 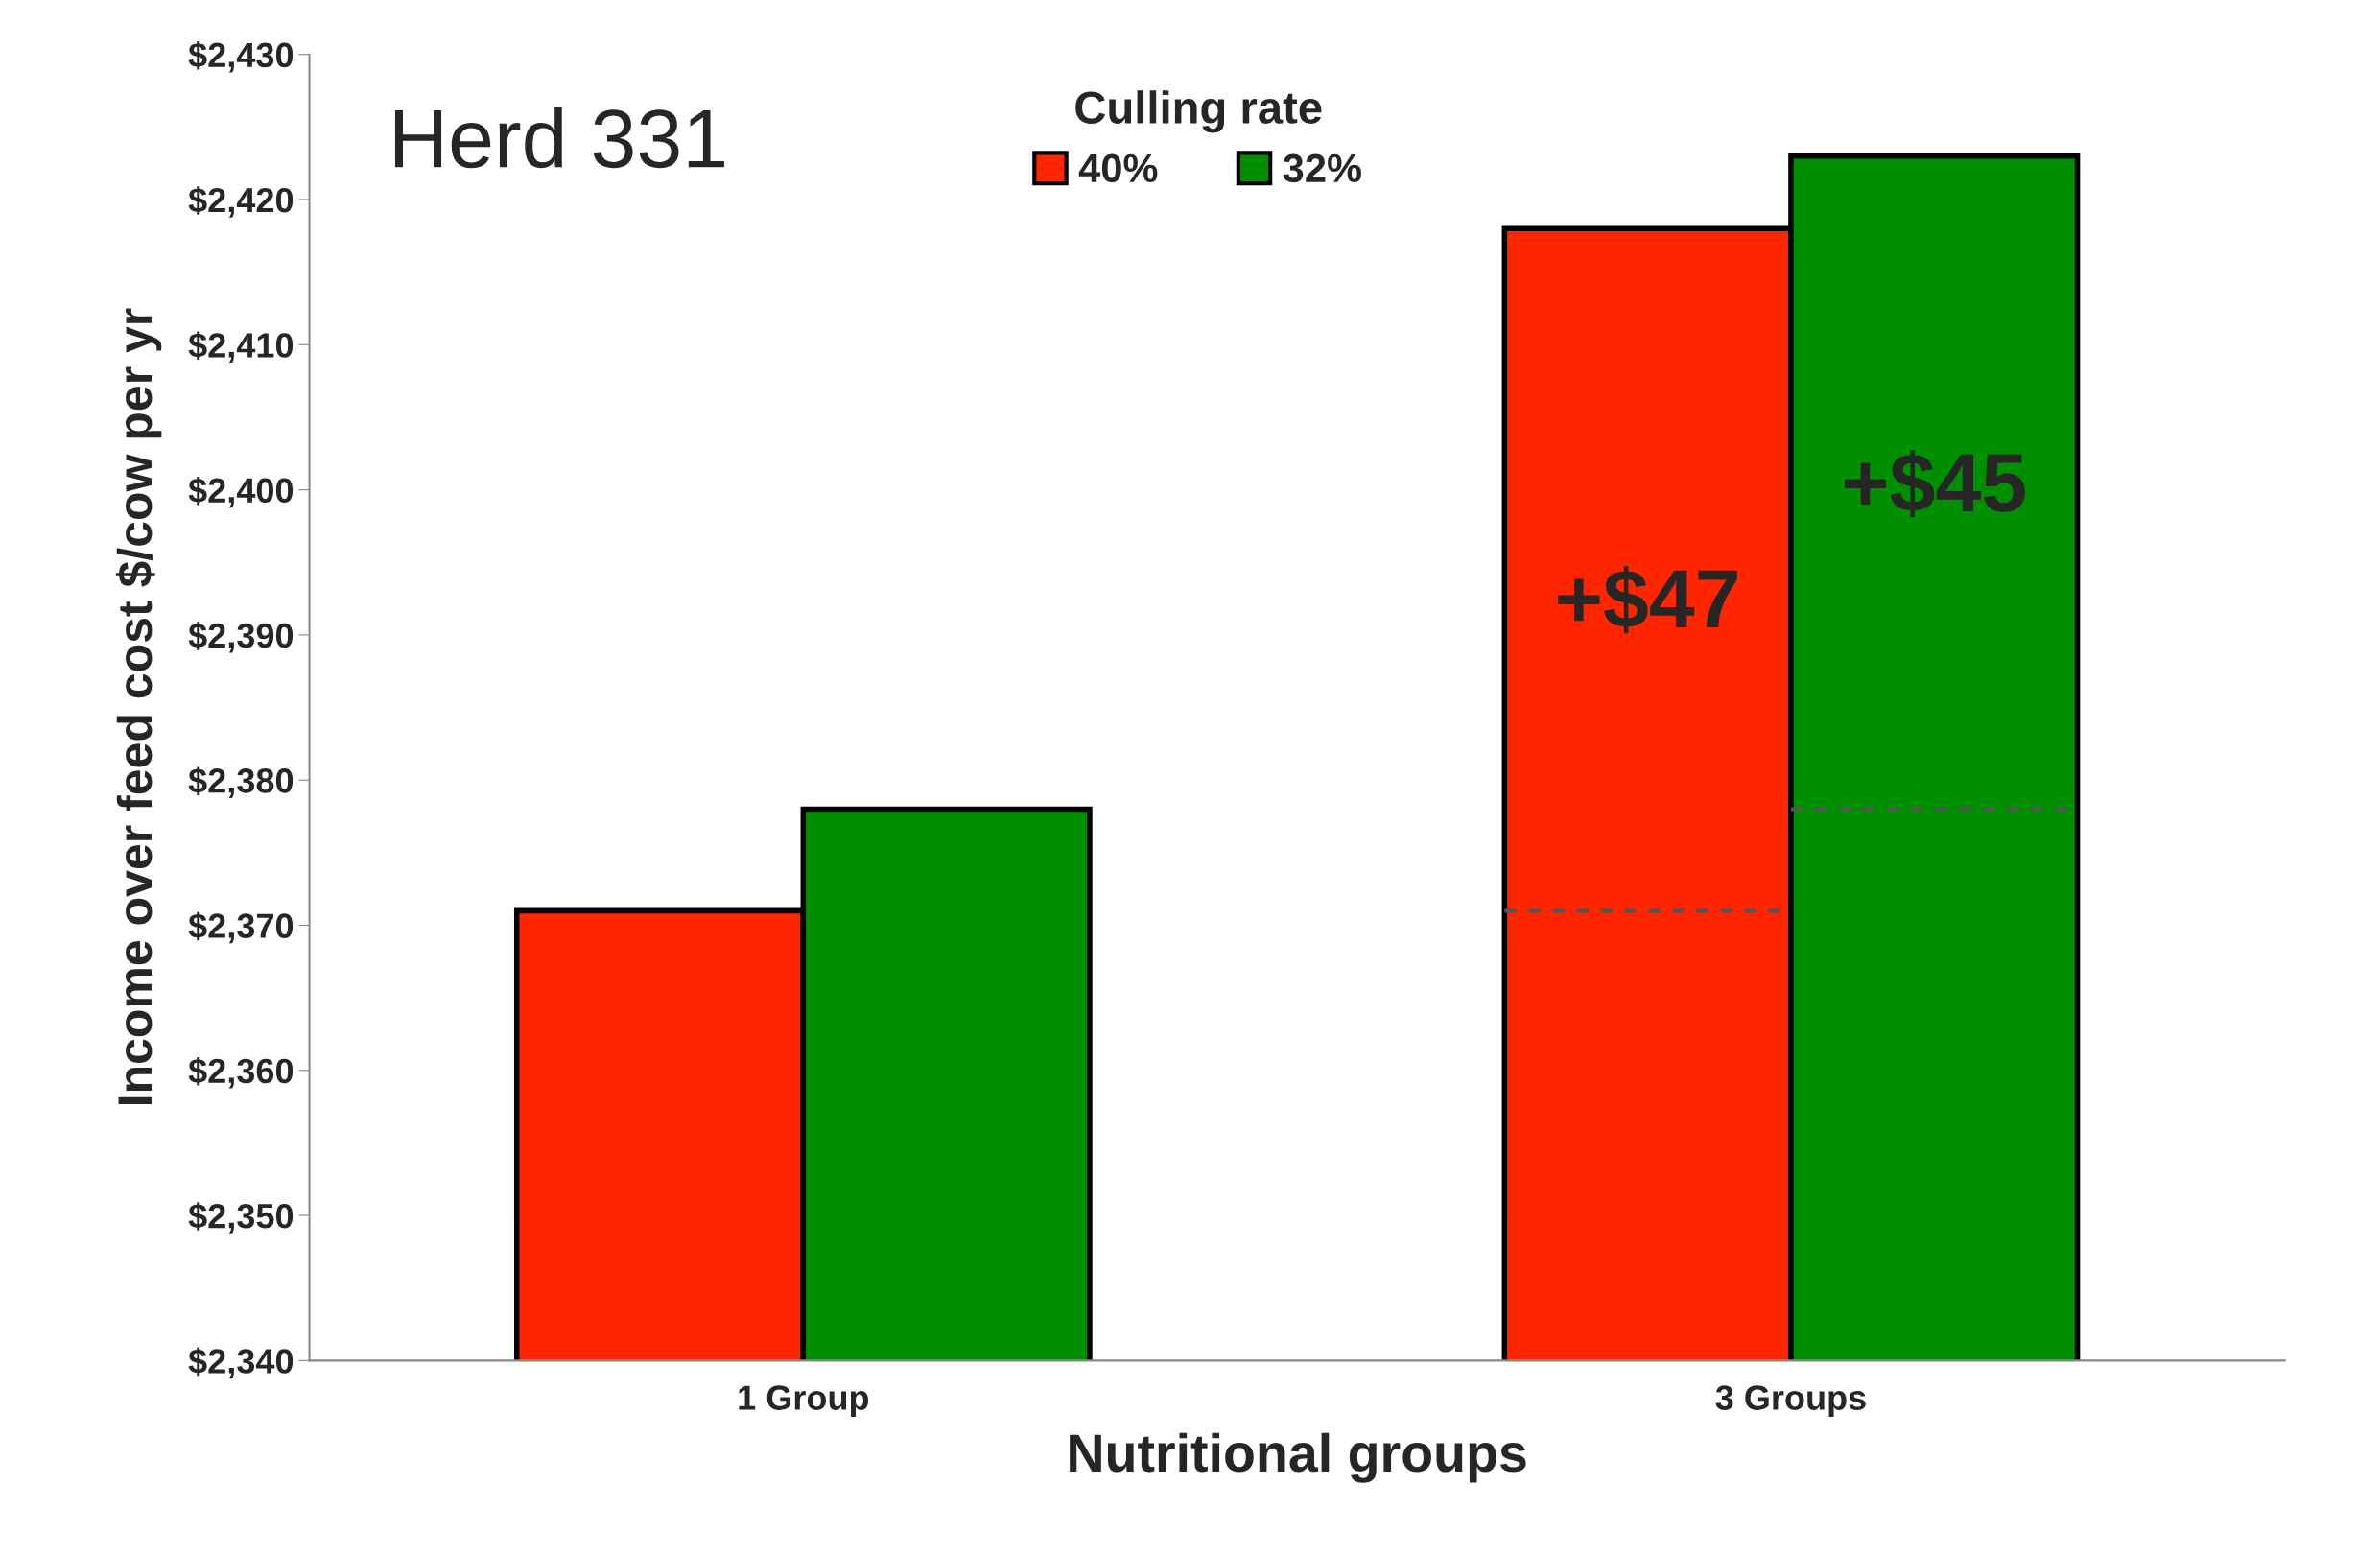 What do you see at coordinates (241, 782) in the screenshot?
I see `y-tick-label: $2,380` at bounding box center [241, 782].